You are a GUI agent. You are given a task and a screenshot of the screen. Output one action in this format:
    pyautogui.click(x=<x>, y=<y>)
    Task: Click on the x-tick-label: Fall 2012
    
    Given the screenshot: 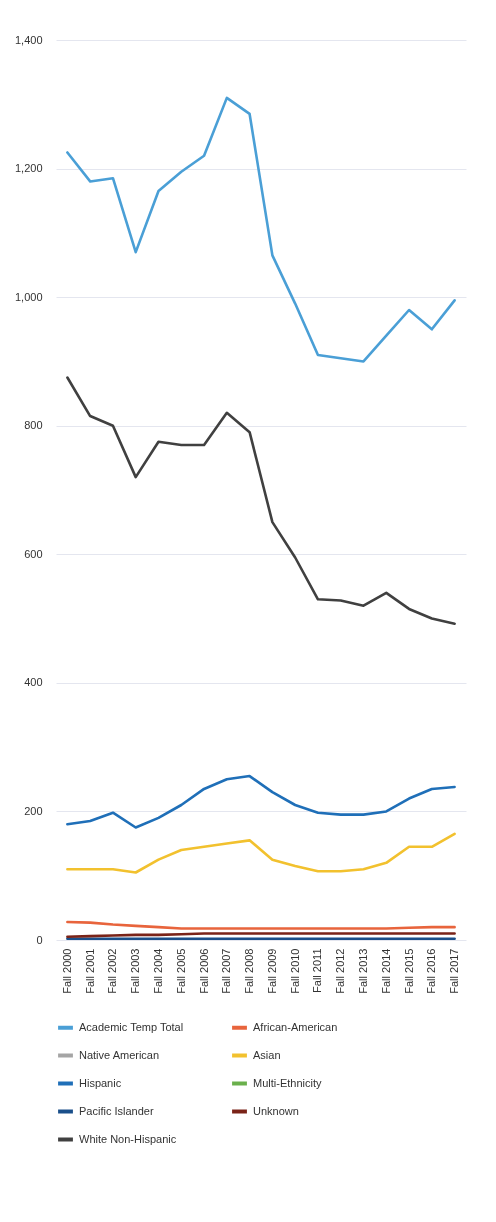 What is the action you would take?
    pyautogui.click(x=340, y=971)
    